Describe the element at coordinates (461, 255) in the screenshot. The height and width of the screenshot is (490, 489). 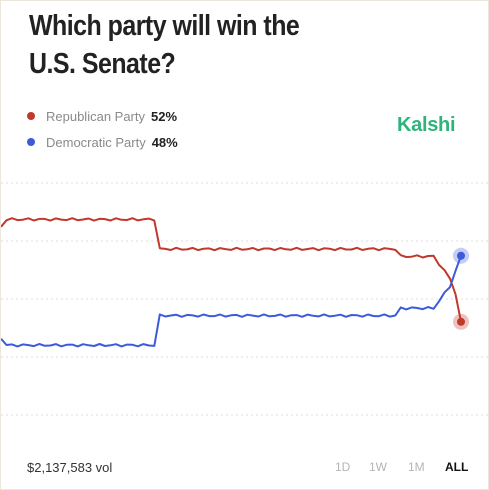
I see `democratic-end-point` at that location.